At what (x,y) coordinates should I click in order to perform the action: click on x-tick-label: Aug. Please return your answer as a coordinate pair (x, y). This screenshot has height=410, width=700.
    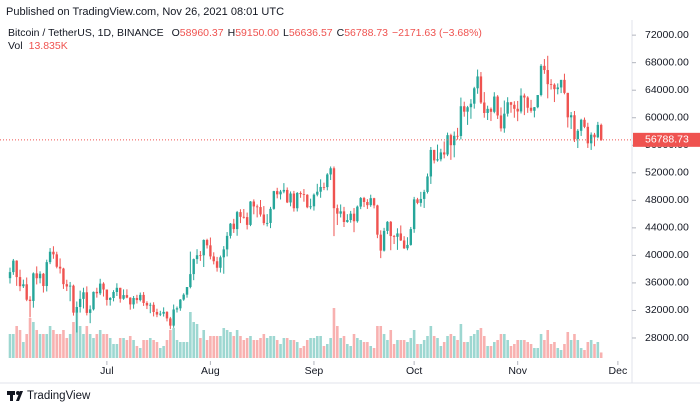
    Looking at the image, I should click on (210, 371).